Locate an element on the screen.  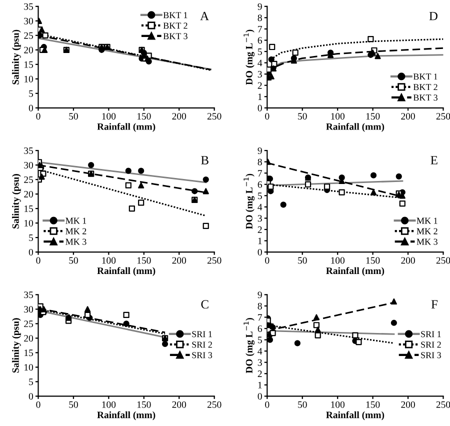
legend-label: MK 1 is located at coordinates (427, 221).